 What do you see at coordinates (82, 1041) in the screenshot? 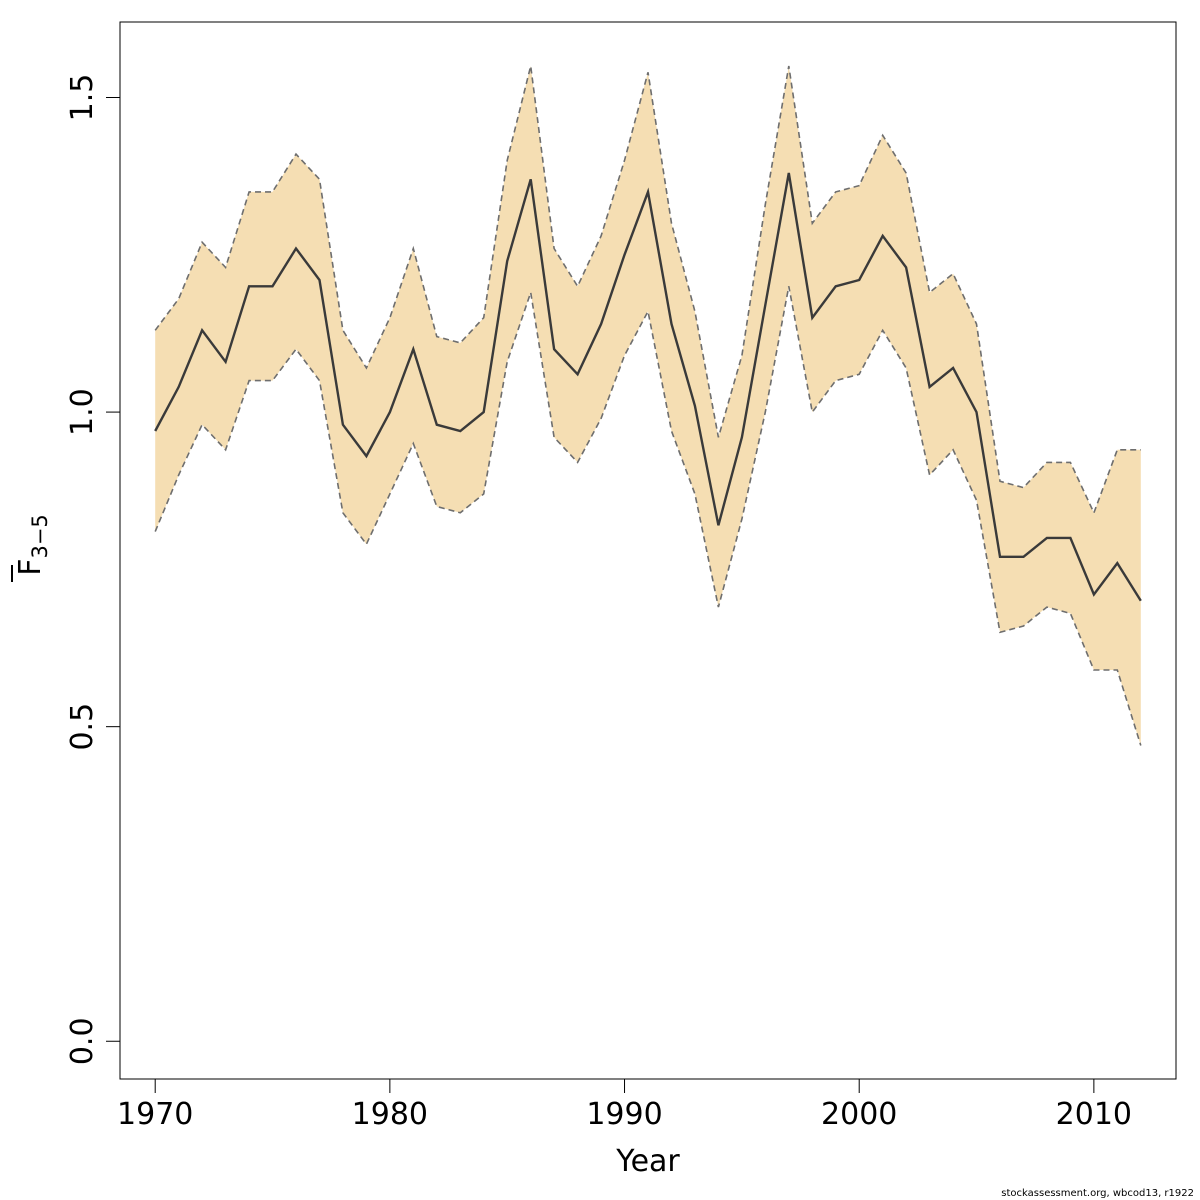
I see `y-tick-label: 0.0` at bounding box center [82, 1041].